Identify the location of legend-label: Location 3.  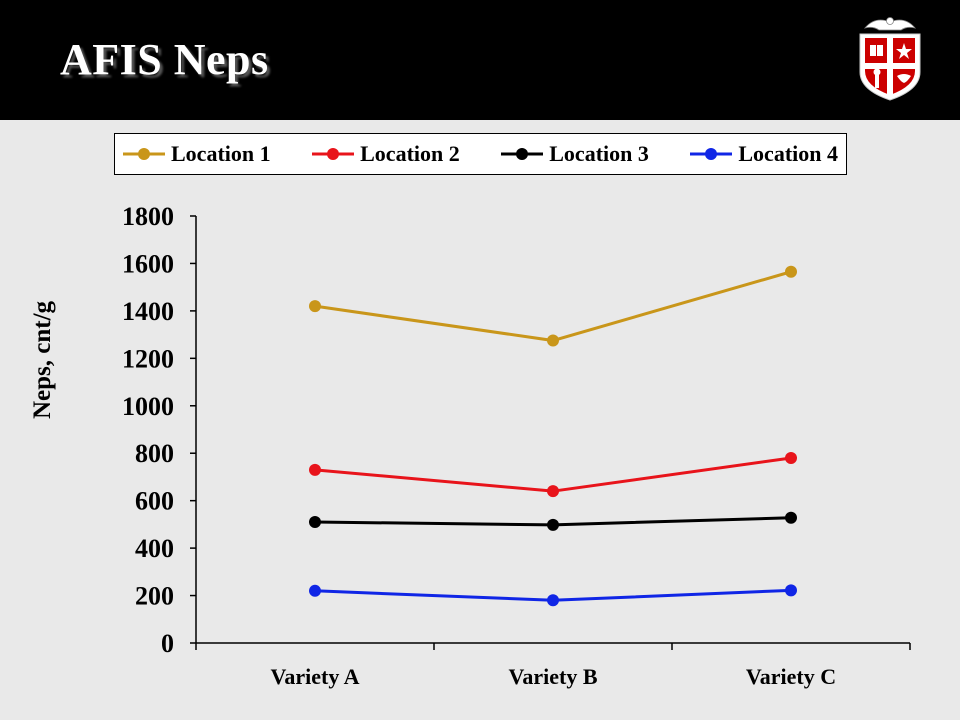
(599, 153).